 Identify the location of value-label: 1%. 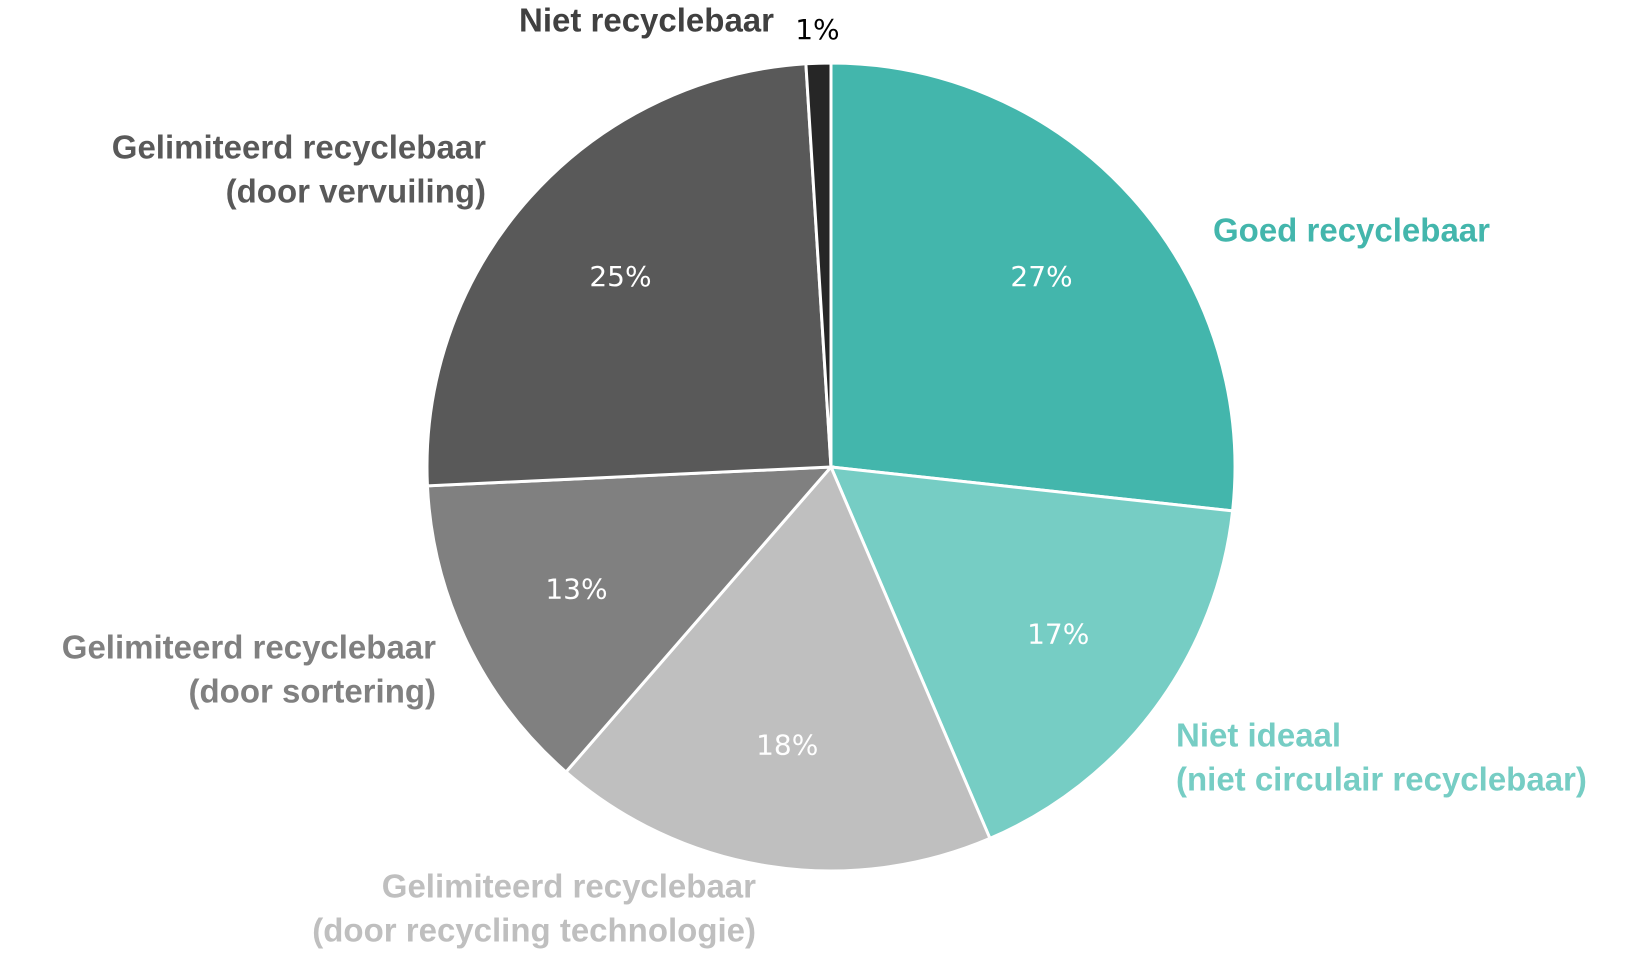
(817, 29).